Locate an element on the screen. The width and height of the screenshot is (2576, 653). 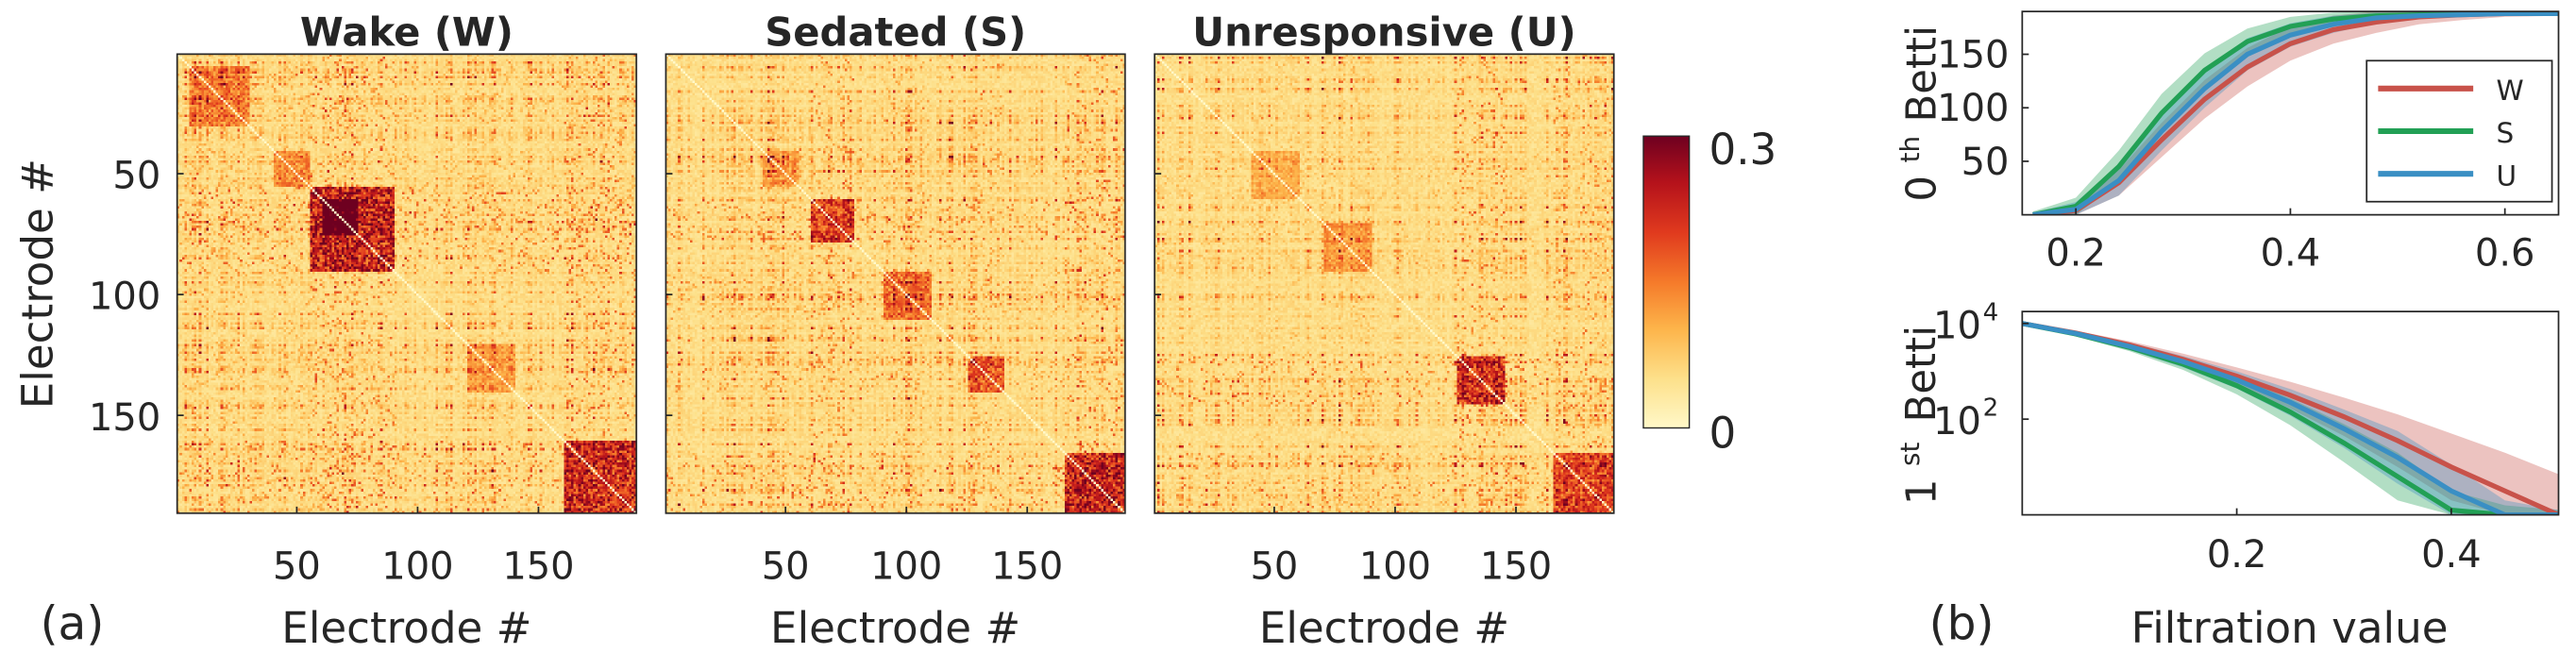
heatmap-xlabel-wake: Electrode # is located at coordinates (406, 628).